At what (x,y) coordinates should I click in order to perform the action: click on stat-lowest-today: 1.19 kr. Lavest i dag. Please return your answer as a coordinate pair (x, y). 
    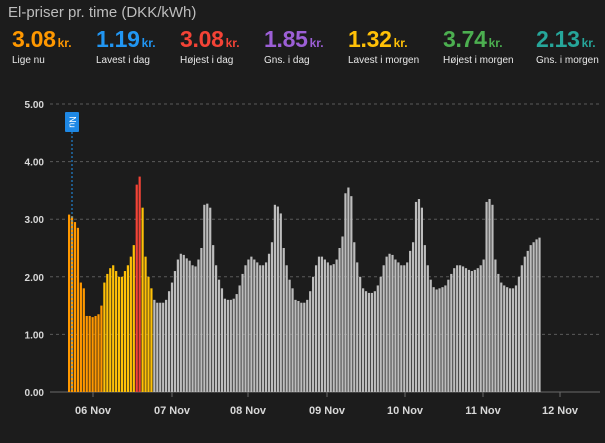
    Looking at the image, I should click on (126, 46).